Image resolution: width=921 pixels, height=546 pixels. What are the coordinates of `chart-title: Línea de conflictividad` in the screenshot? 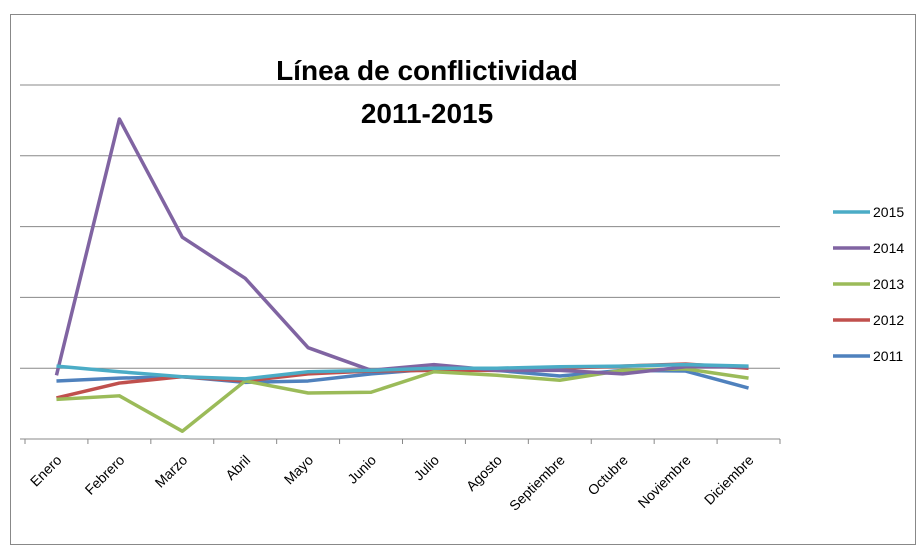 It's located at (427, 70).